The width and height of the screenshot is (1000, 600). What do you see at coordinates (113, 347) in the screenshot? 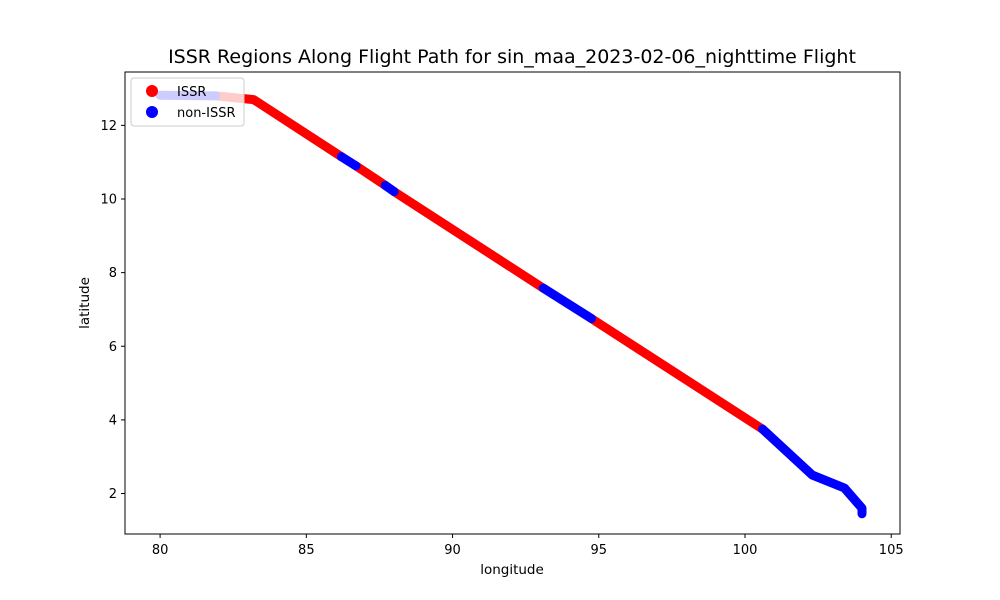
I see `y-tick-label-6: 6` at bounding box center [113, 347].